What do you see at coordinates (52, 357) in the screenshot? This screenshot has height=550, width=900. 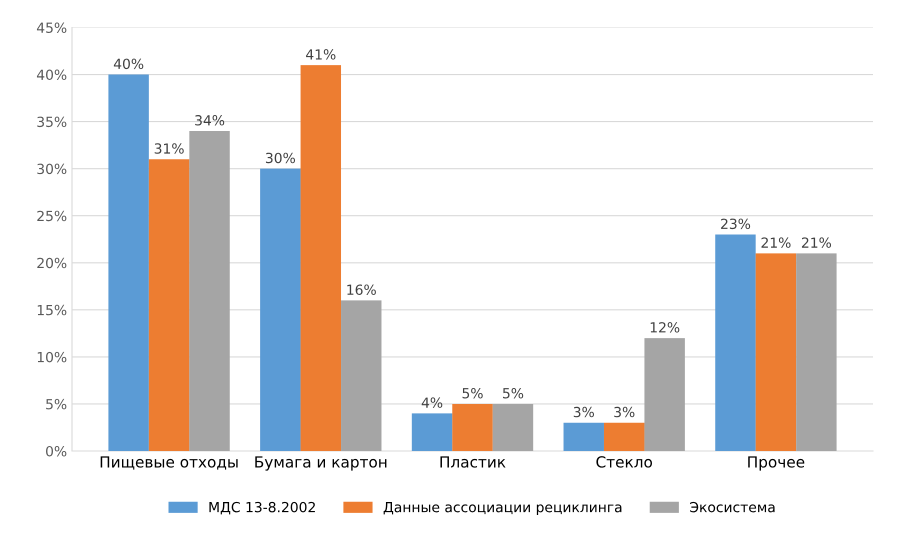 I see `y-tick-label: 10%` at bounding box center [52, 357].